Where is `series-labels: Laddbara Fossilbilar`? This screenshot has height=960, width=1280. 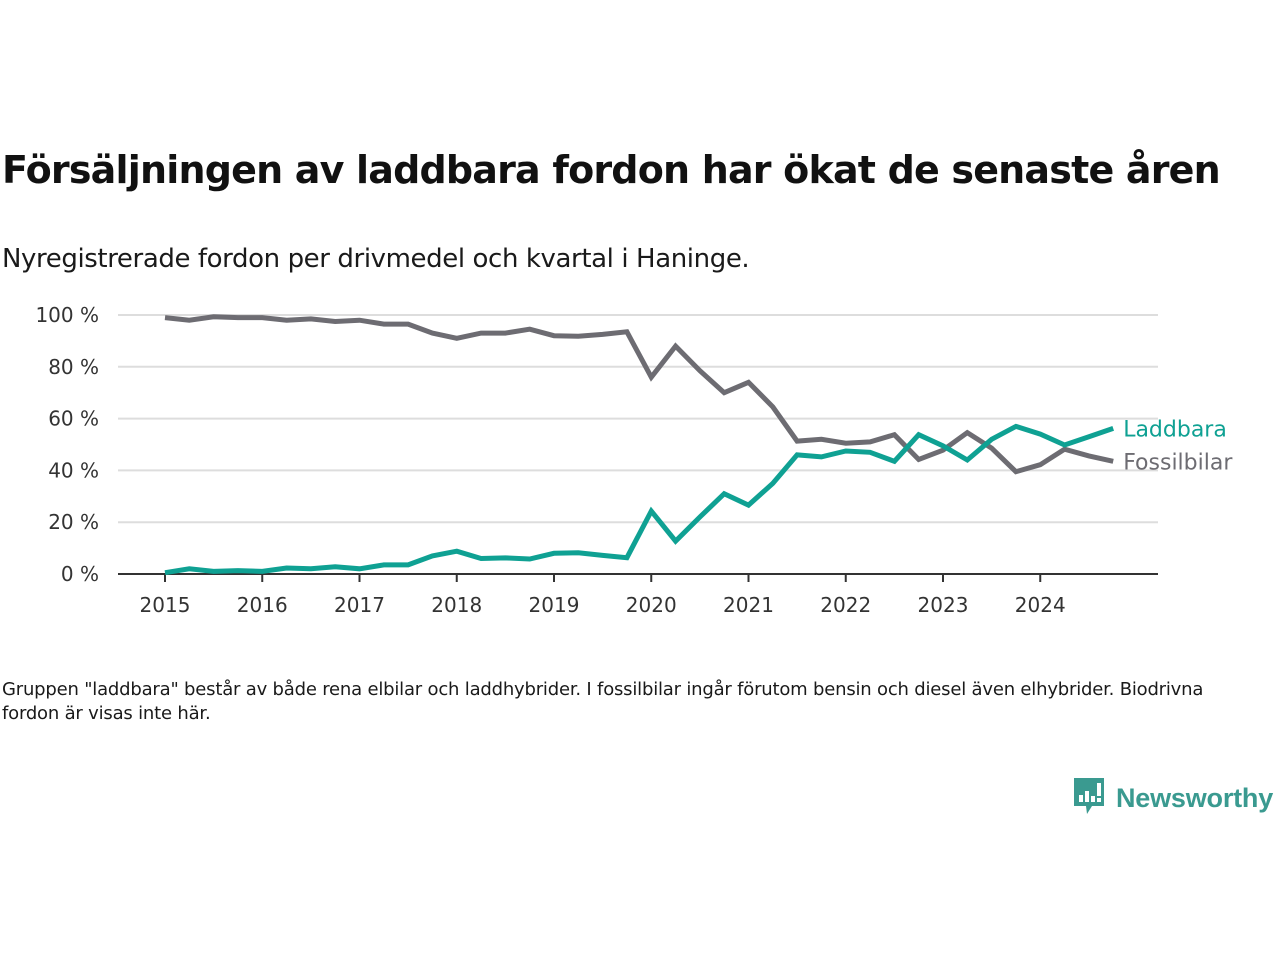
series-labels: Laddbara Fossilbilar is located at coordinates (1178, 446).